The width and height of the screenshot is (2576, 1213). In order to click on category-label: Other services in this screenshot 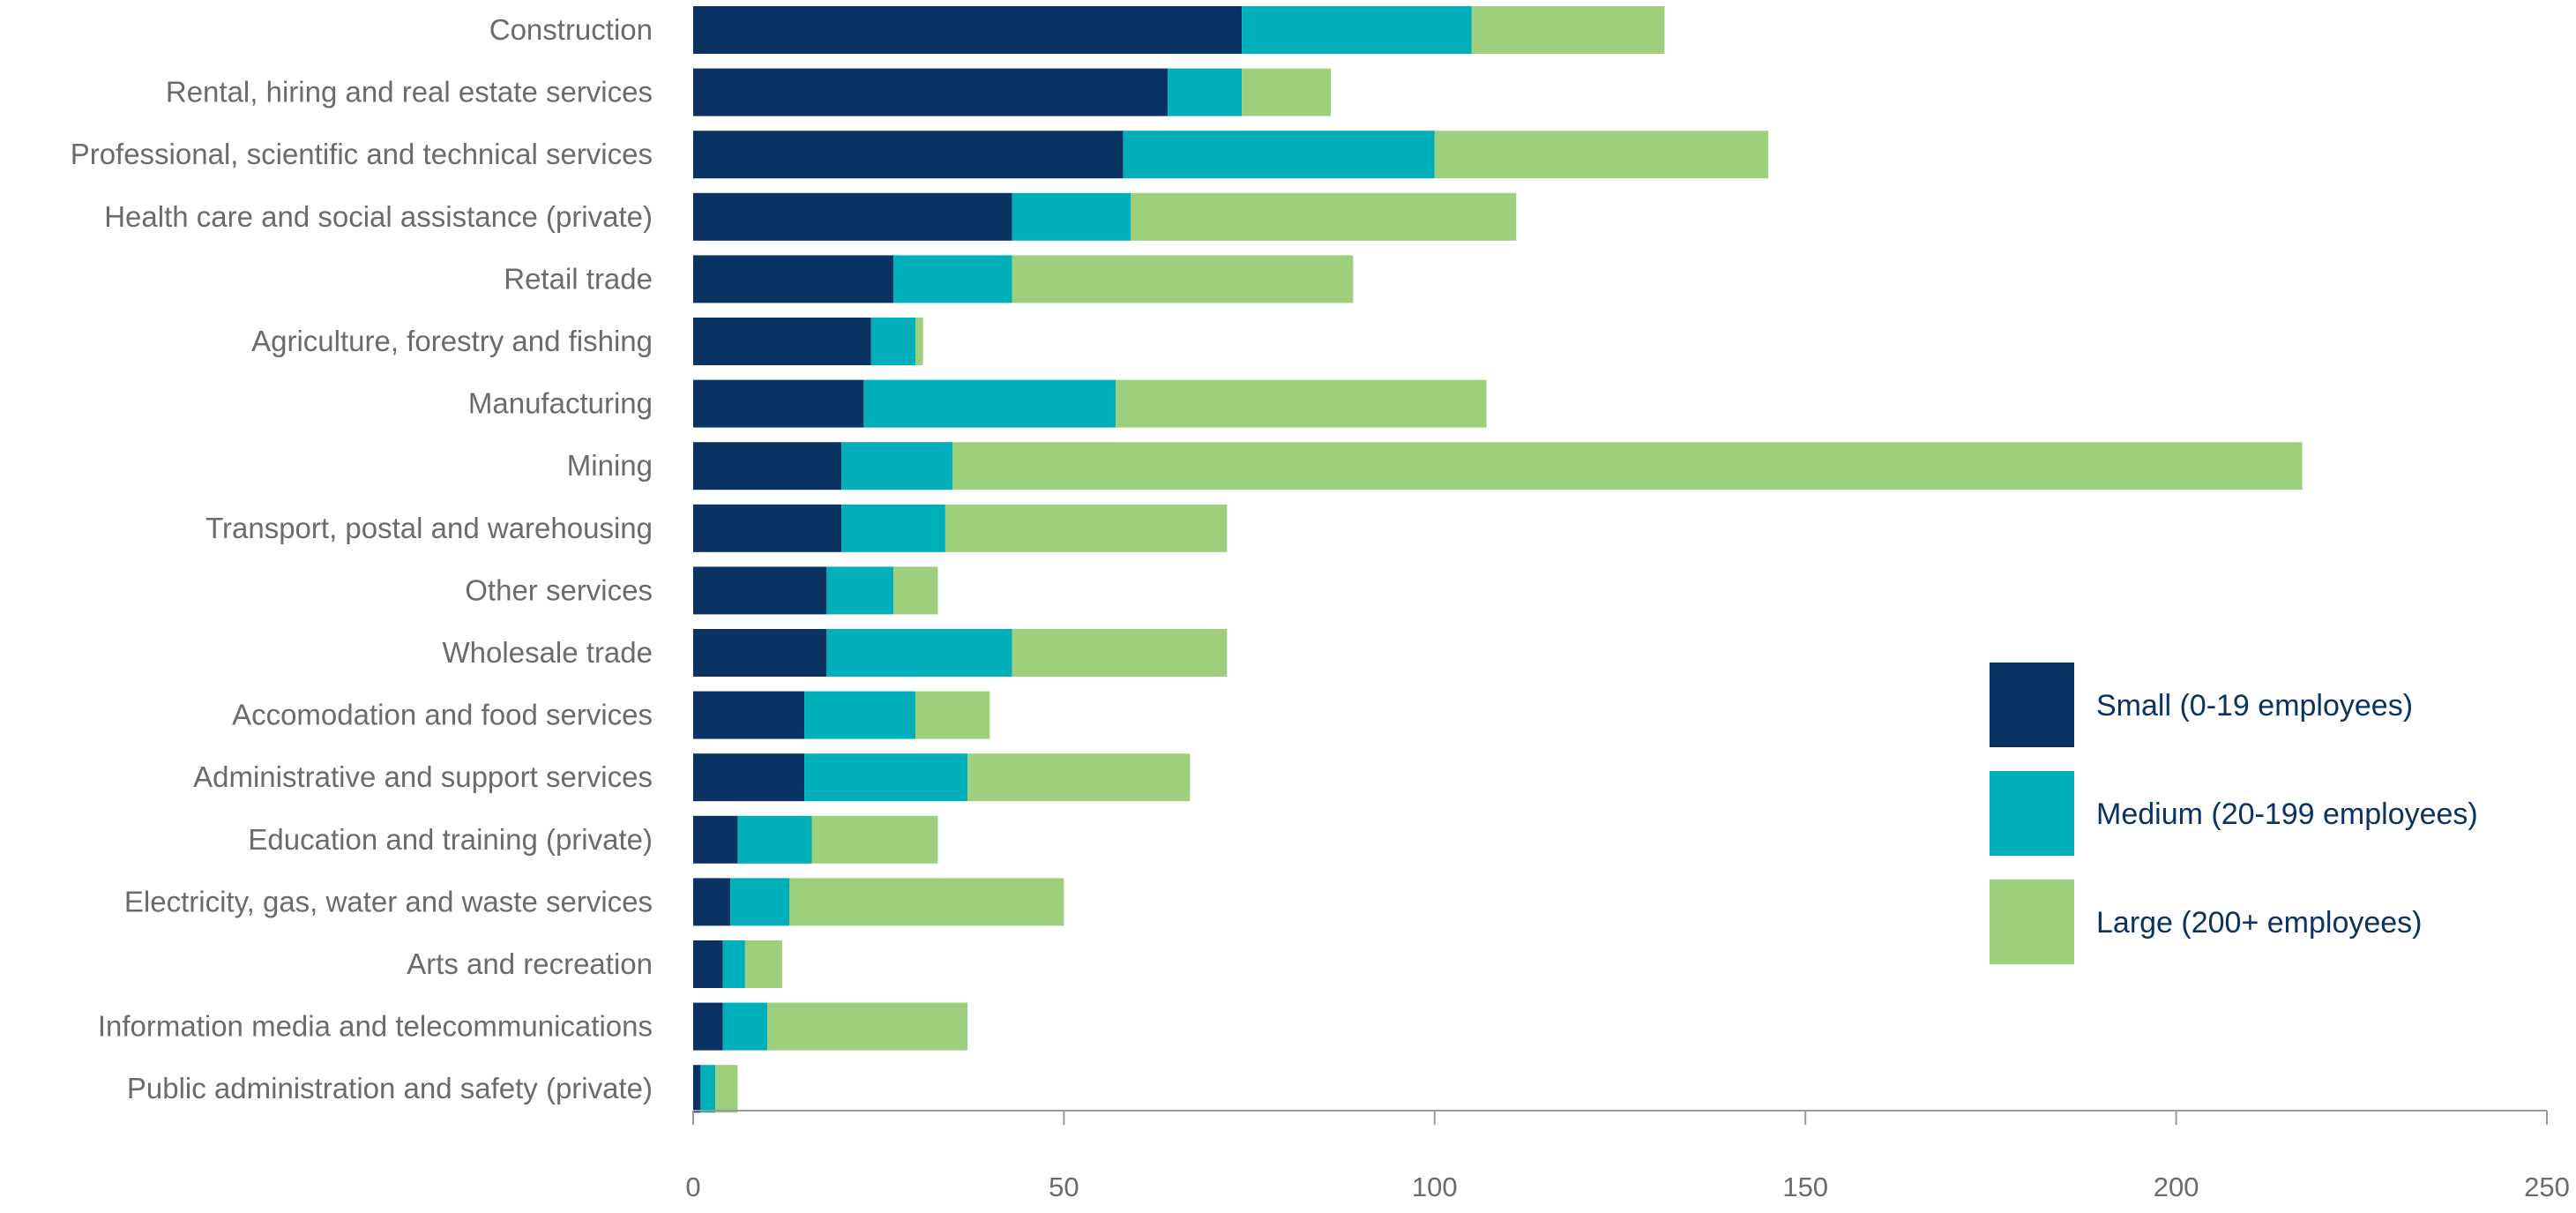, I will do `click(559, 589)`.